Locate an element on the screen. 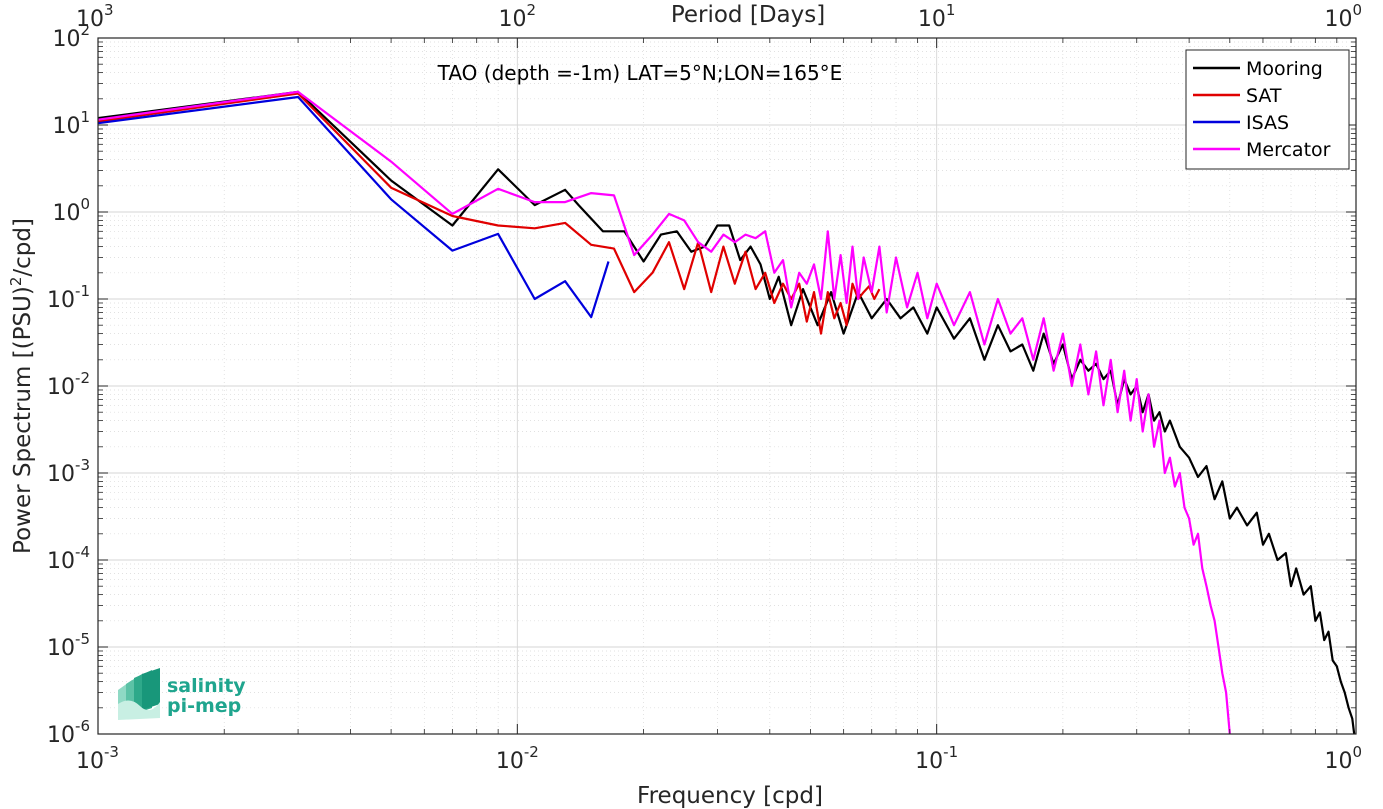  top-tick-label-exponent: 3 is located at coordinates (109, 10).